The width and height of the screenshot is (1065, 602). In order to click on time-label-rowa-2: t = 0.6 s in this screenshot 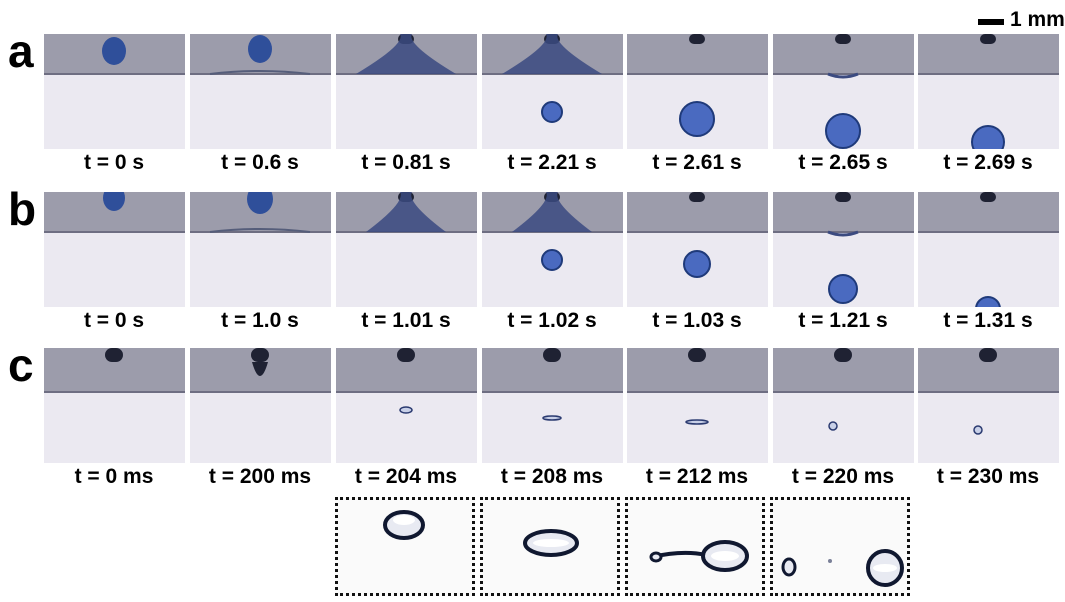, I will do `click(260, 162)`.